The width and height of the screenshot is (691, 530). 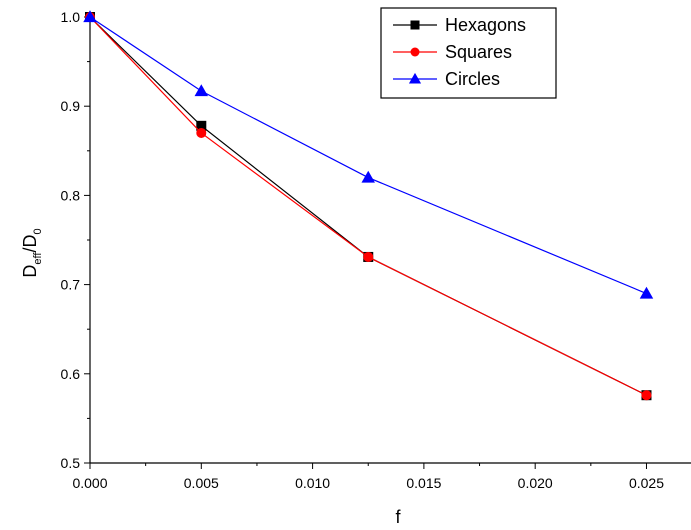 I want to click on y-tick-label: 0.5, so click(x=71, y=463).